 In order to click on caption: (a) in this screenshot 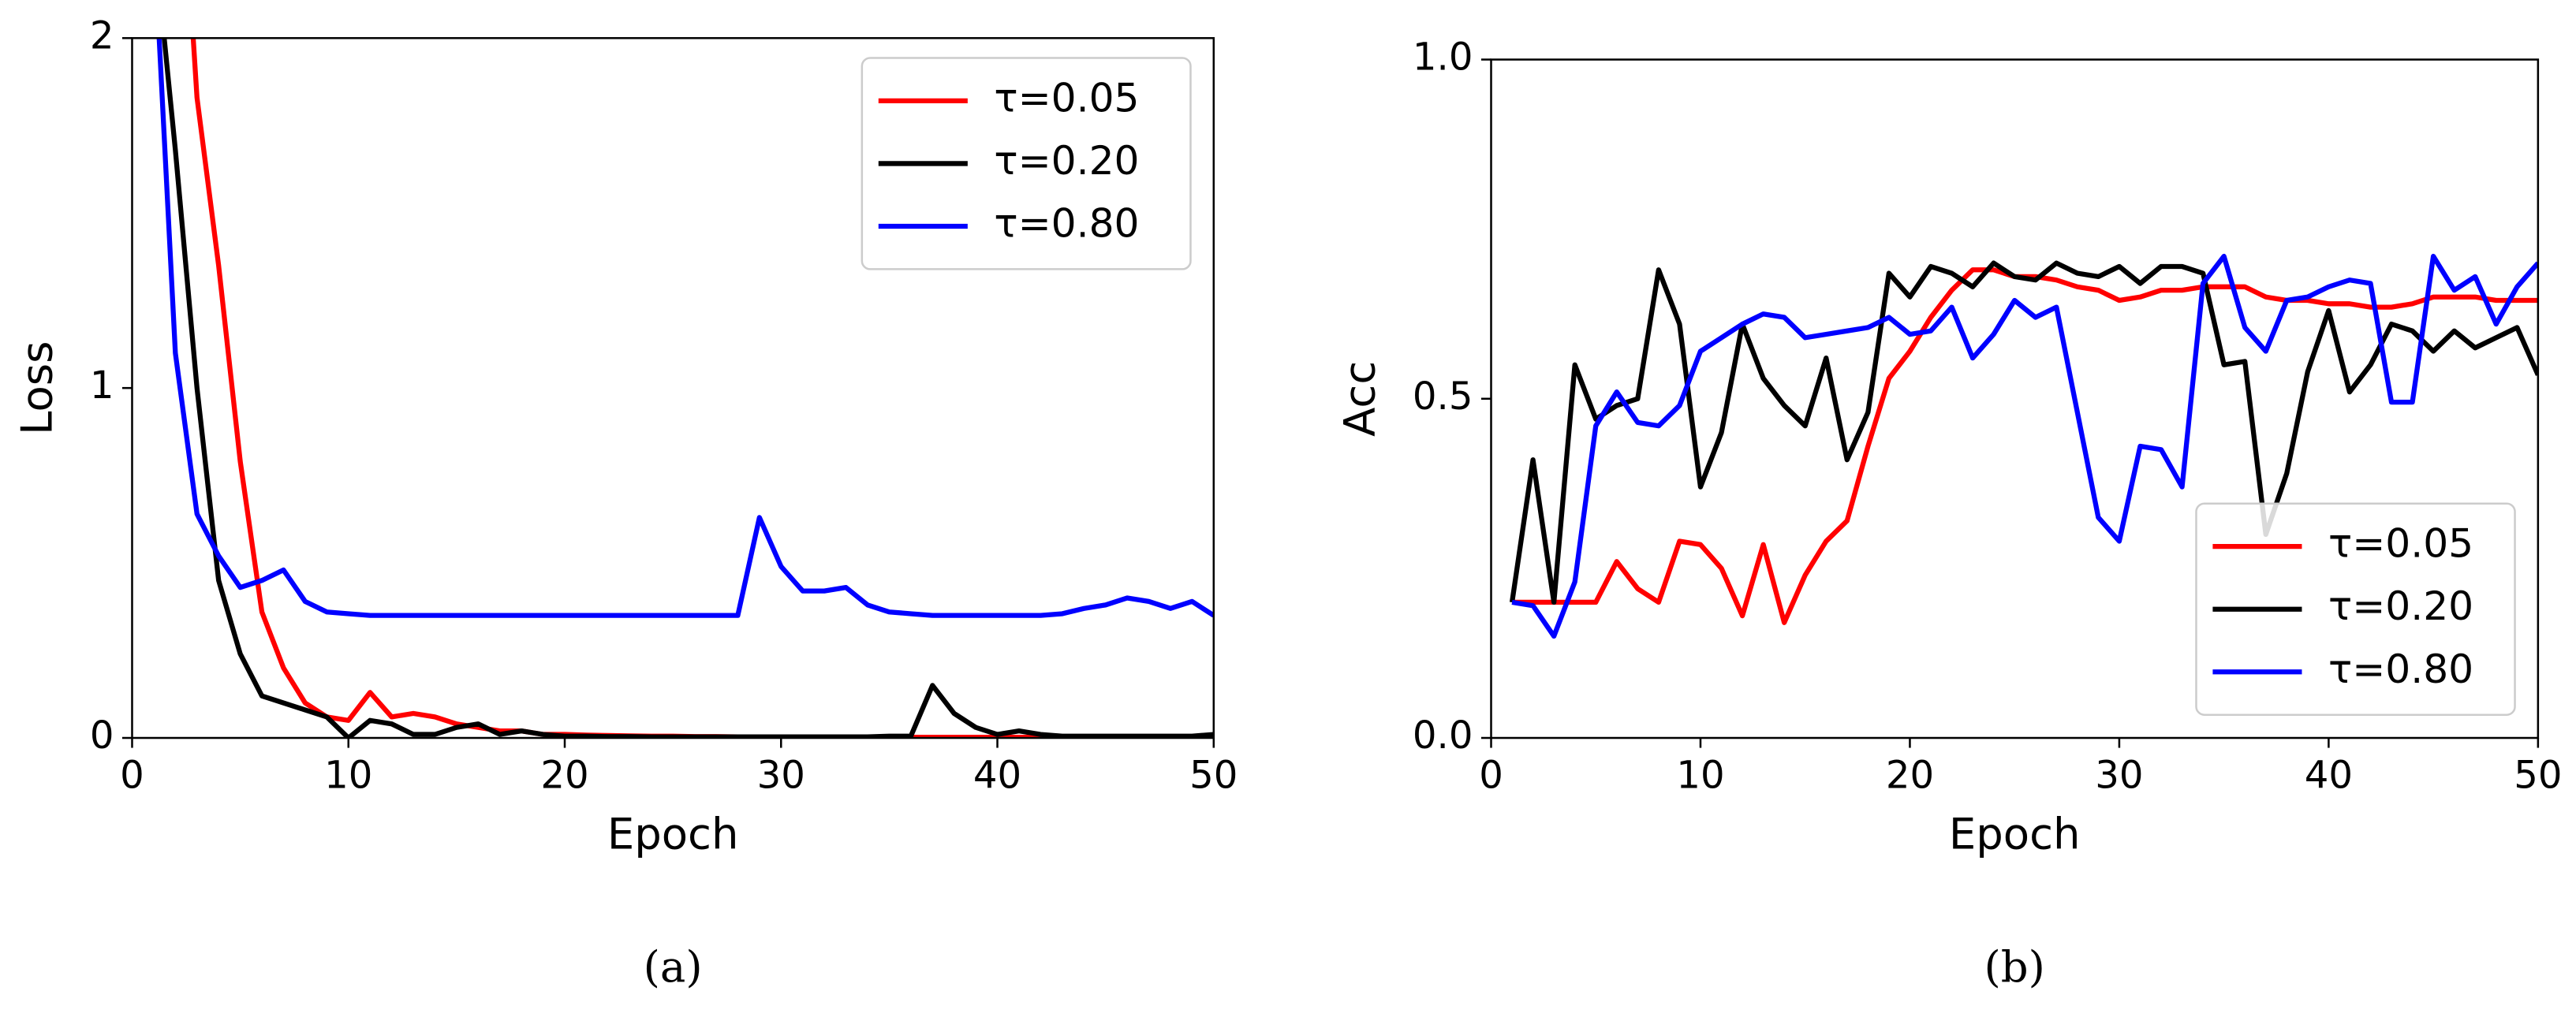, I will do `click(673, 966)`.